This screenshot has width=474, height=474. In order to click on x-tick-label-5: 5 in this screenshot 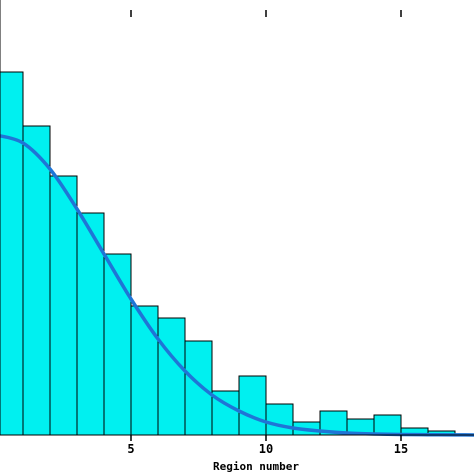, I will do `click(130, 449)`.